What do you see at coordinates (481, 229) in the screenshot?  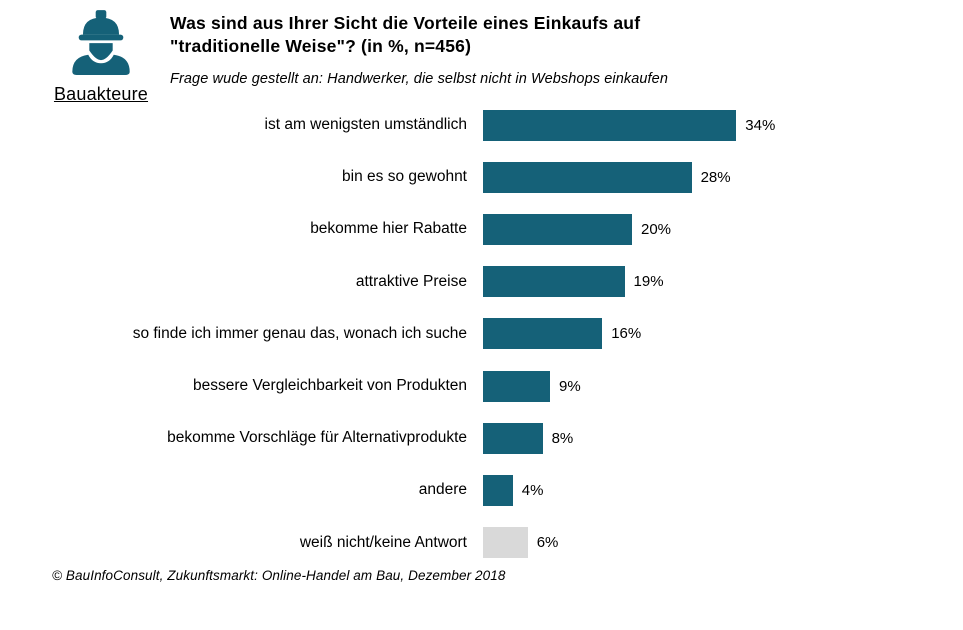 I see `bar-row: bekomme hier Rabatte 20%` at bounding box center [481, 229].